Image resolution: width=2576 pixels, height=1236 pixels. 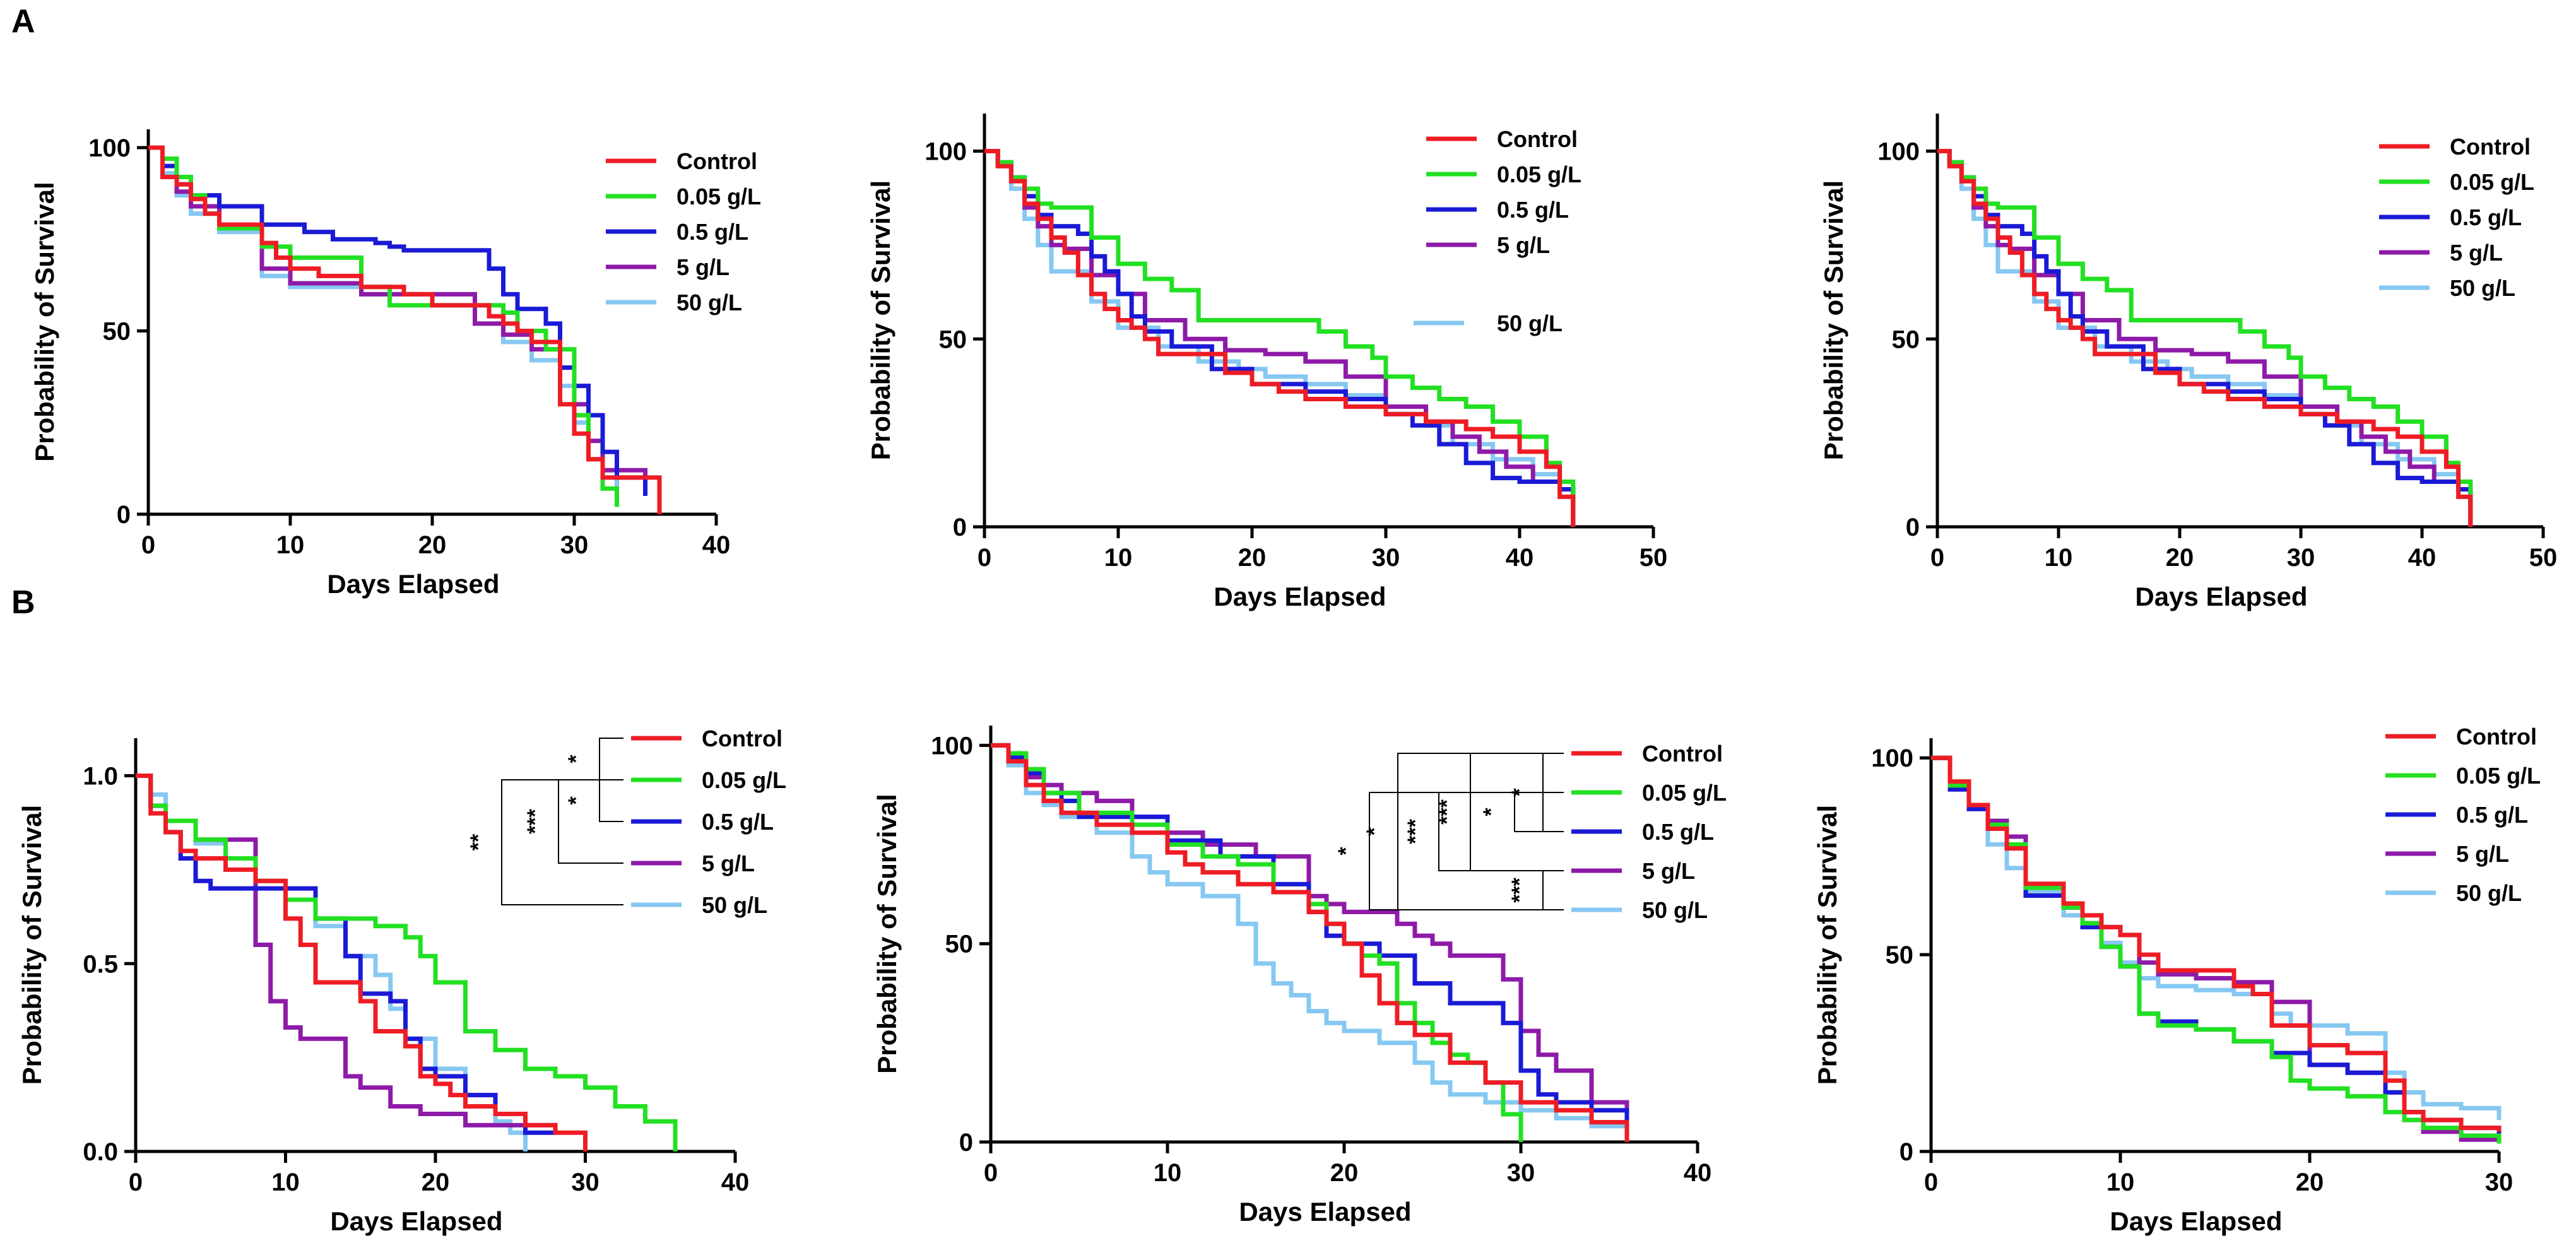 I want to click on y-tick-label: 1.0, so click(x=101, y=777).